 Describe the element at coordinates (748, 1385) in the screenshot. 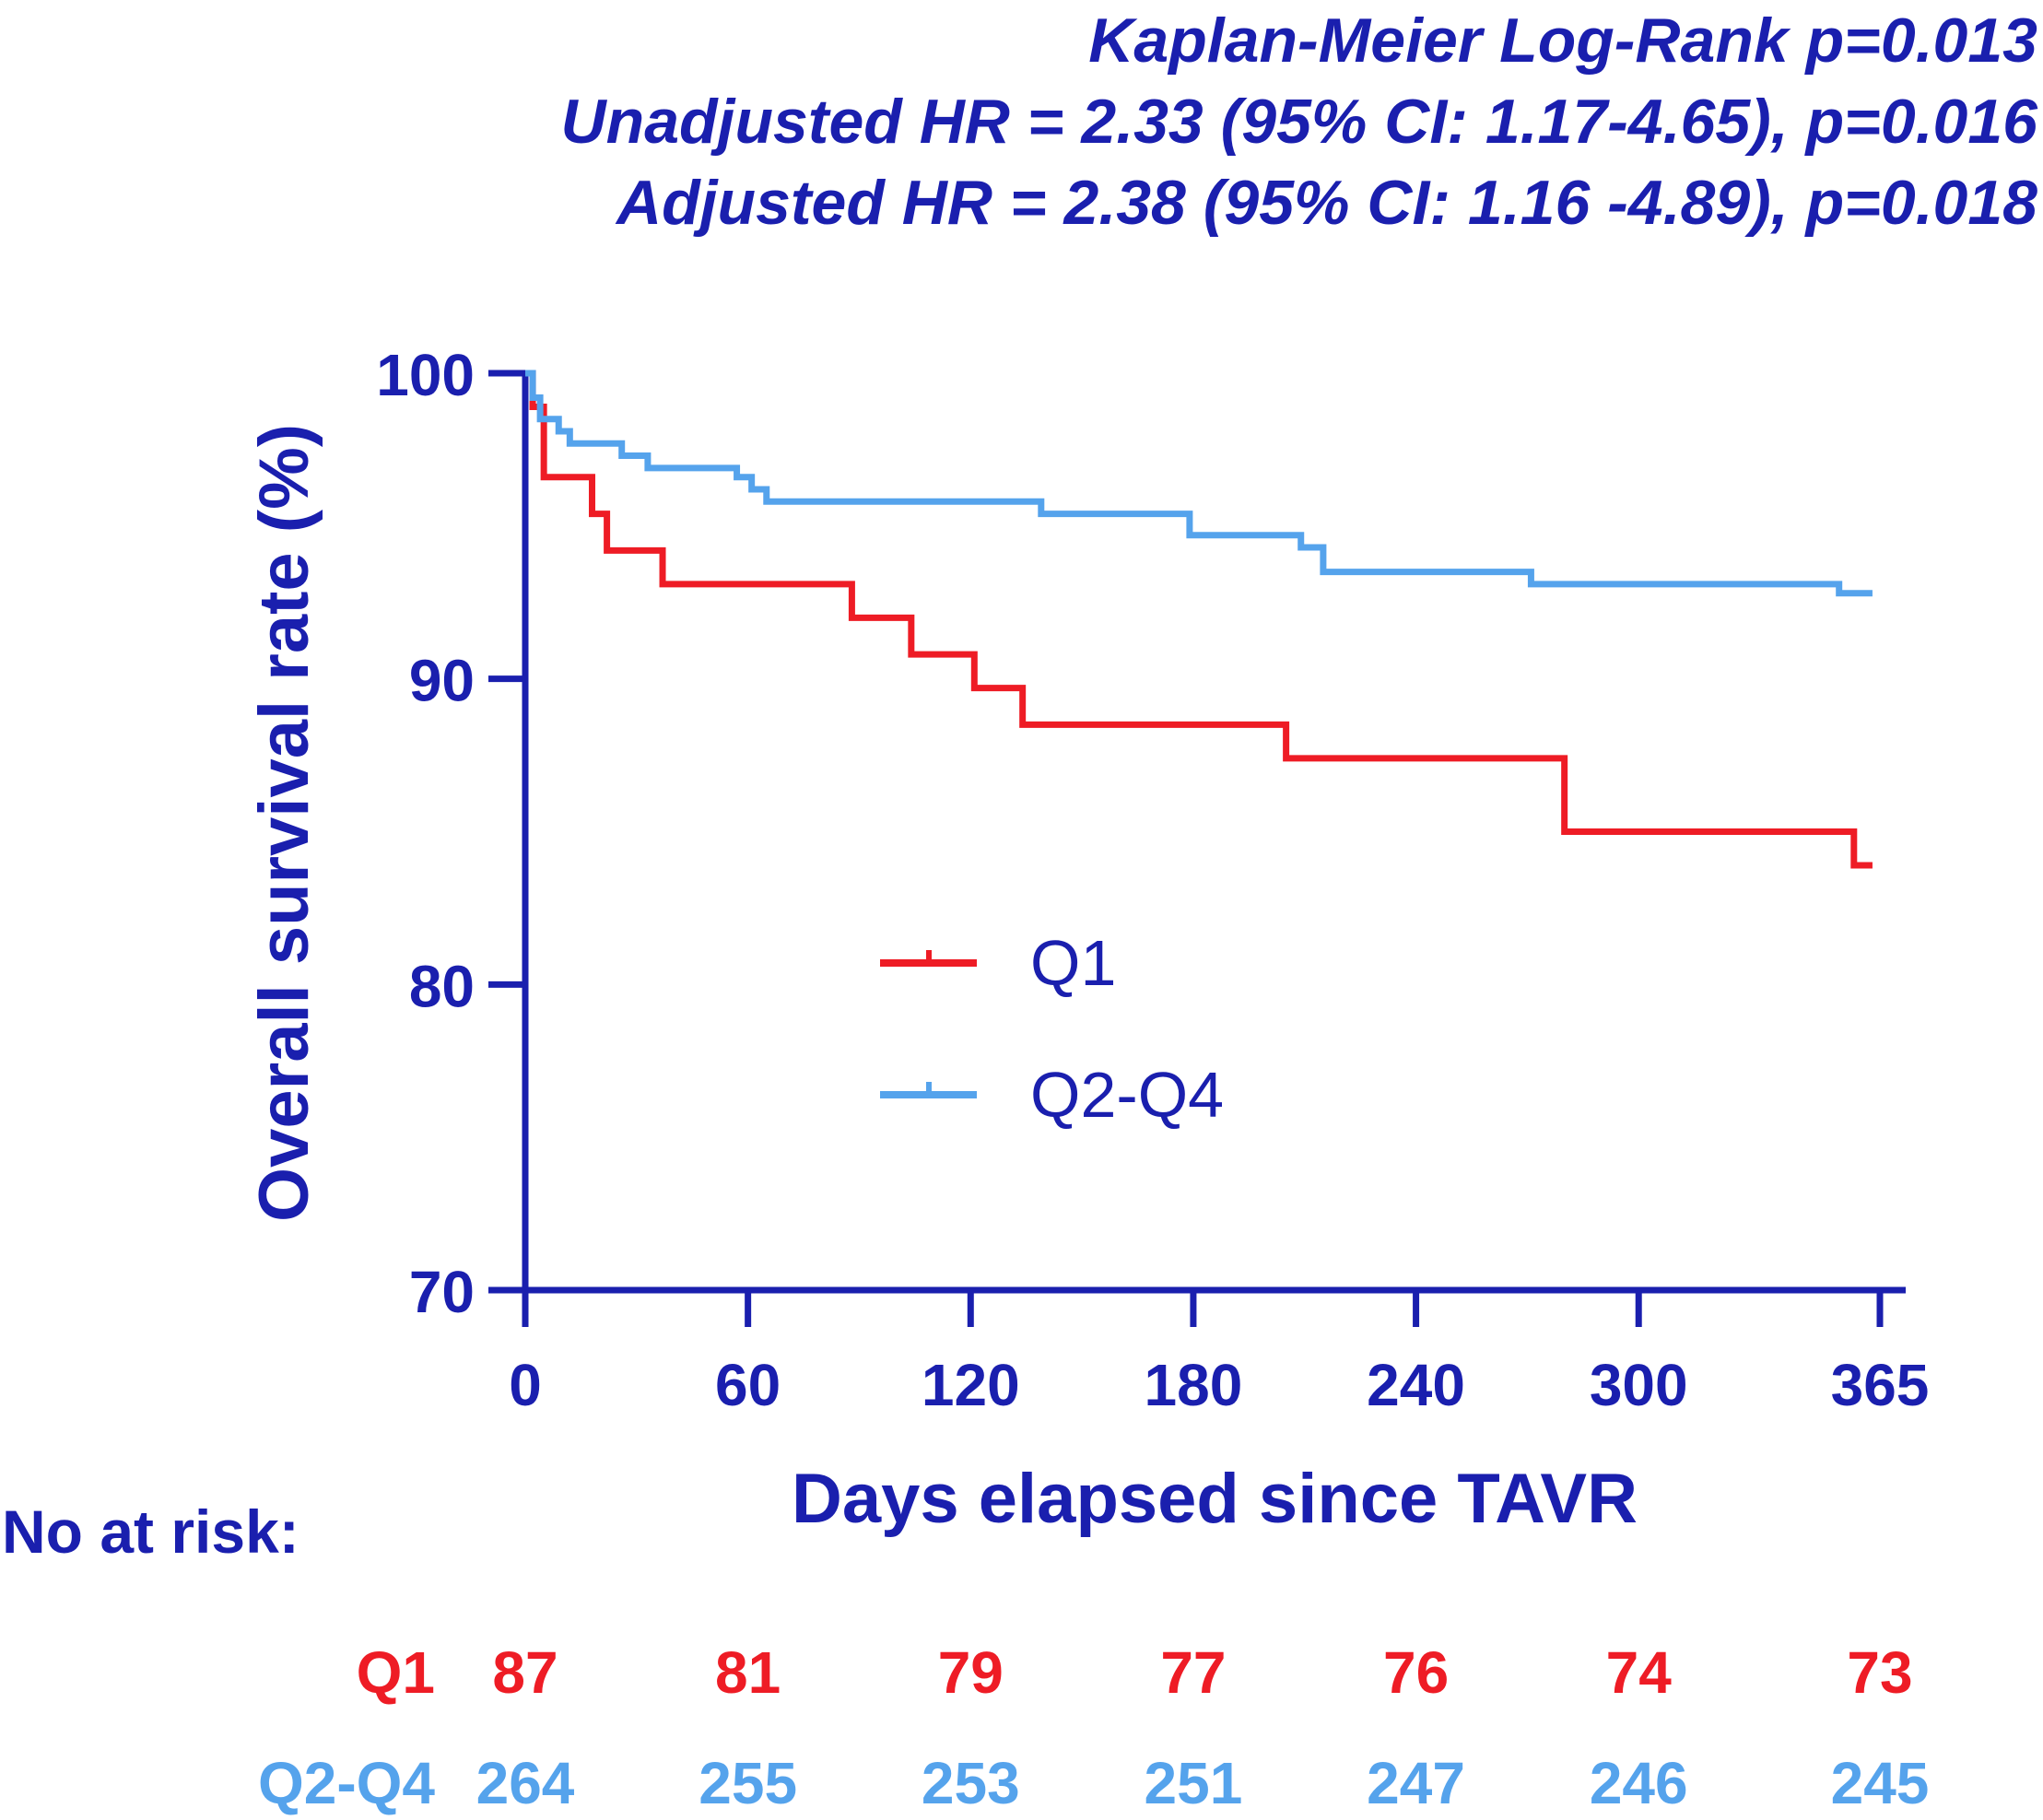

I see `x-tick-label: 60` at that location.